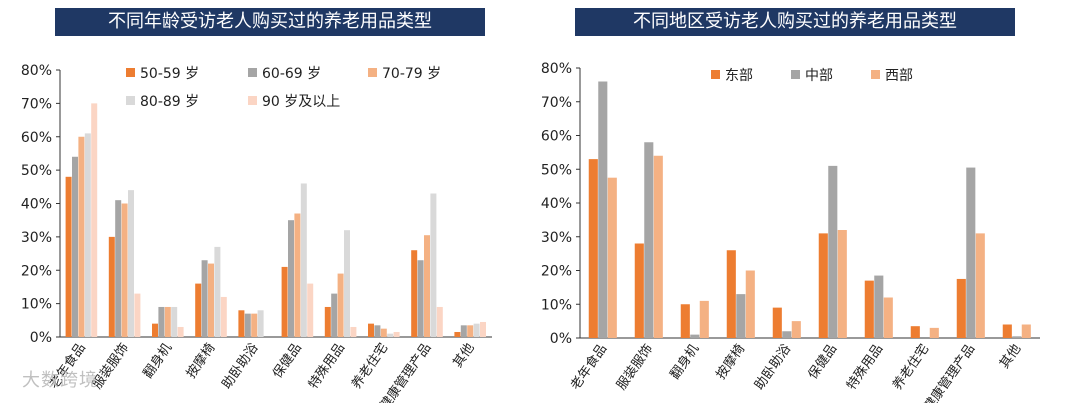 This screenshot has width=1080, height=403. I want to click on left-ytick-label: 60%, so click(36, 138).